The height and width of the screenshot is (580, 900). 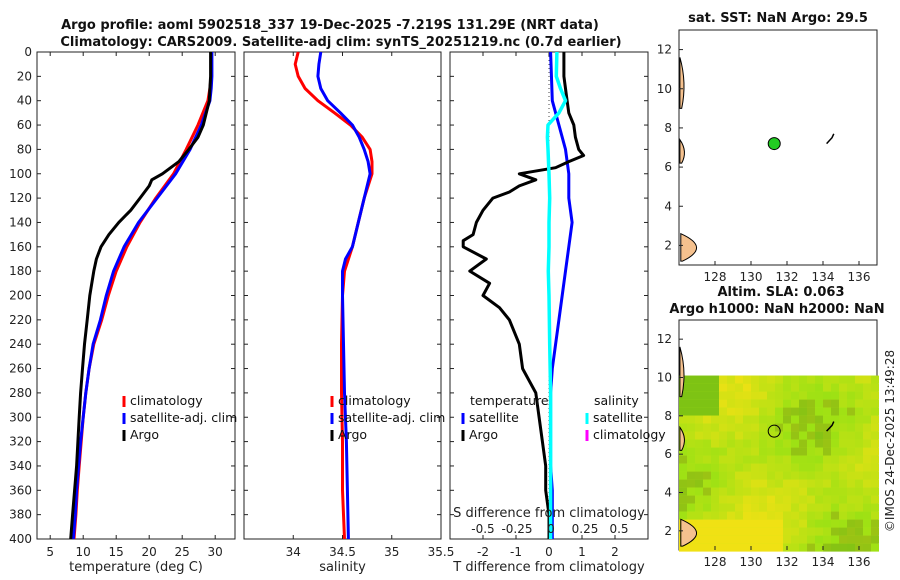 What do you see at coordinates (715, 277) in the screenshot?
I see `x-tick-label: 128` at bounding box center [715, 277].